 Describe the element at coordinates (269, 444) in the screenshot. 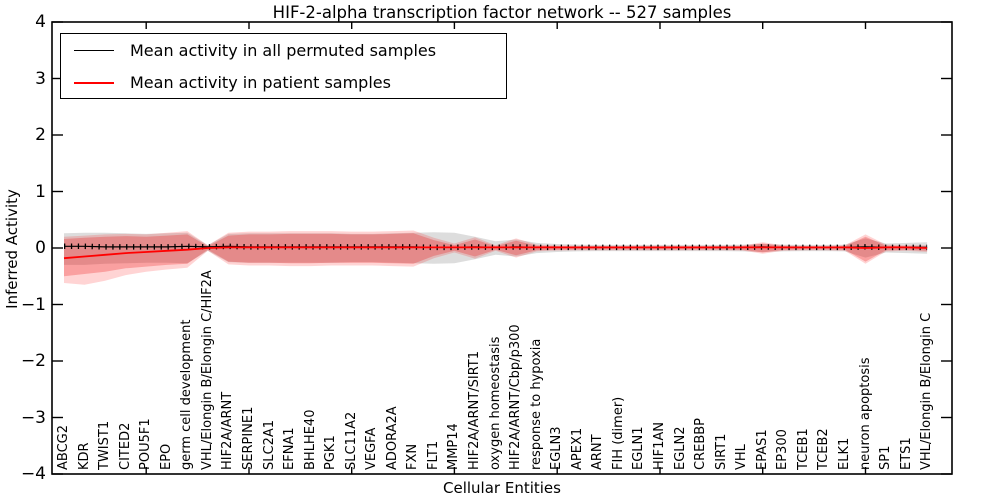

I see `x-tick-label: SLC2A1` at that location.